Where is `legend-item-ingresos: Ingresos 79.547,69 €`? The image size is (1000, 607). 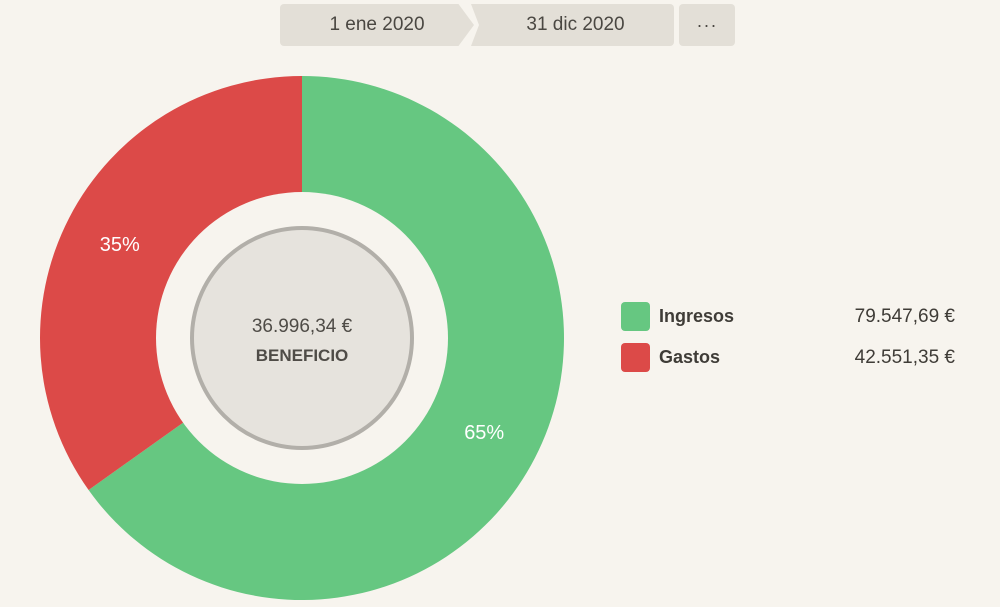
legend-item-ingresos: Ingresos 79.547,69 € is located at coordinates (791, 316).